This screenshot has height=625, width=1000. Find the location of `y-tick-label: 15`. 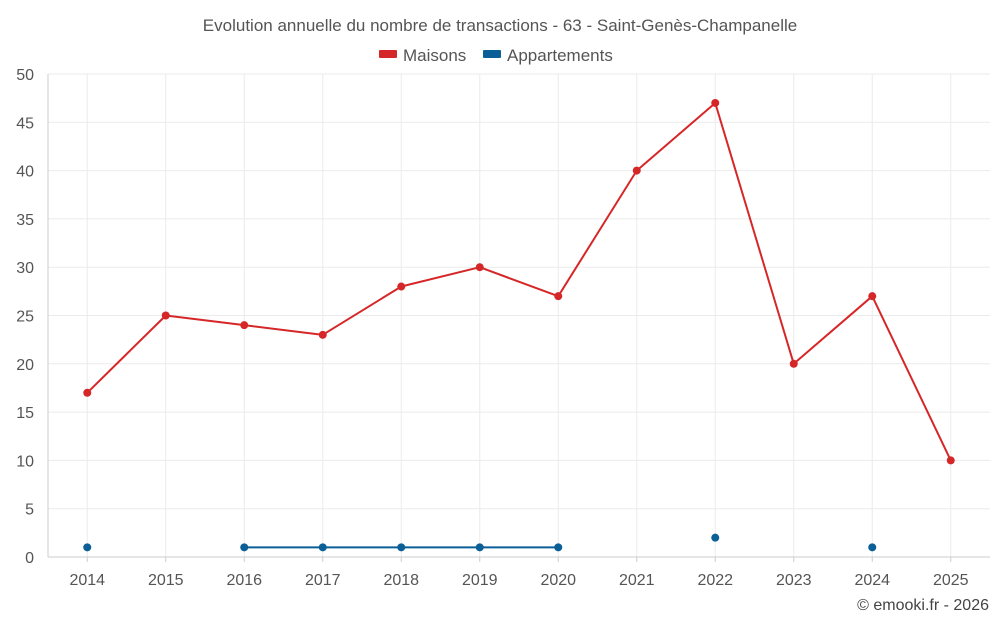

y-tick-label: 15 is located at coordinates (25, 413).